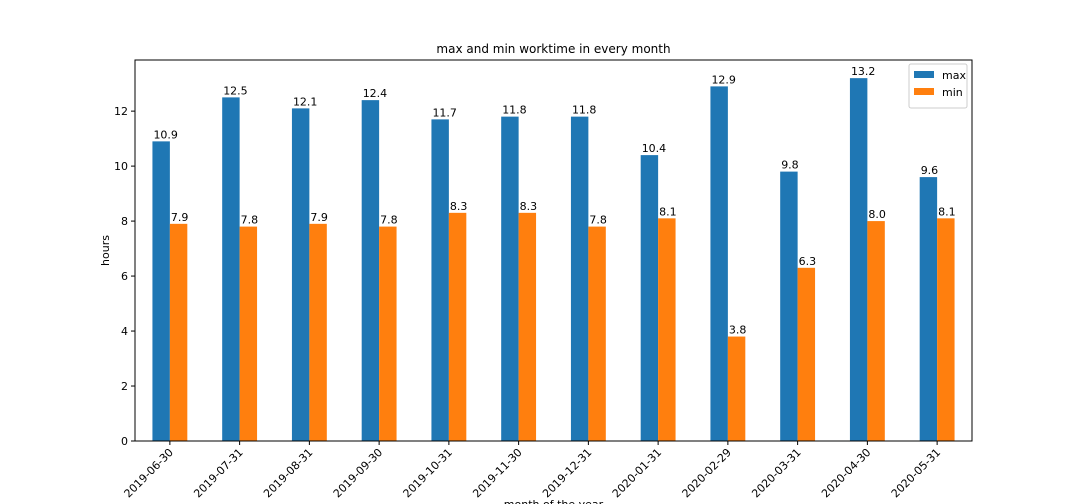  What do you see at coordinates (124, 276) in the screenshot?
I see `y-tick-label: 6` at bounding box center [124, 276].